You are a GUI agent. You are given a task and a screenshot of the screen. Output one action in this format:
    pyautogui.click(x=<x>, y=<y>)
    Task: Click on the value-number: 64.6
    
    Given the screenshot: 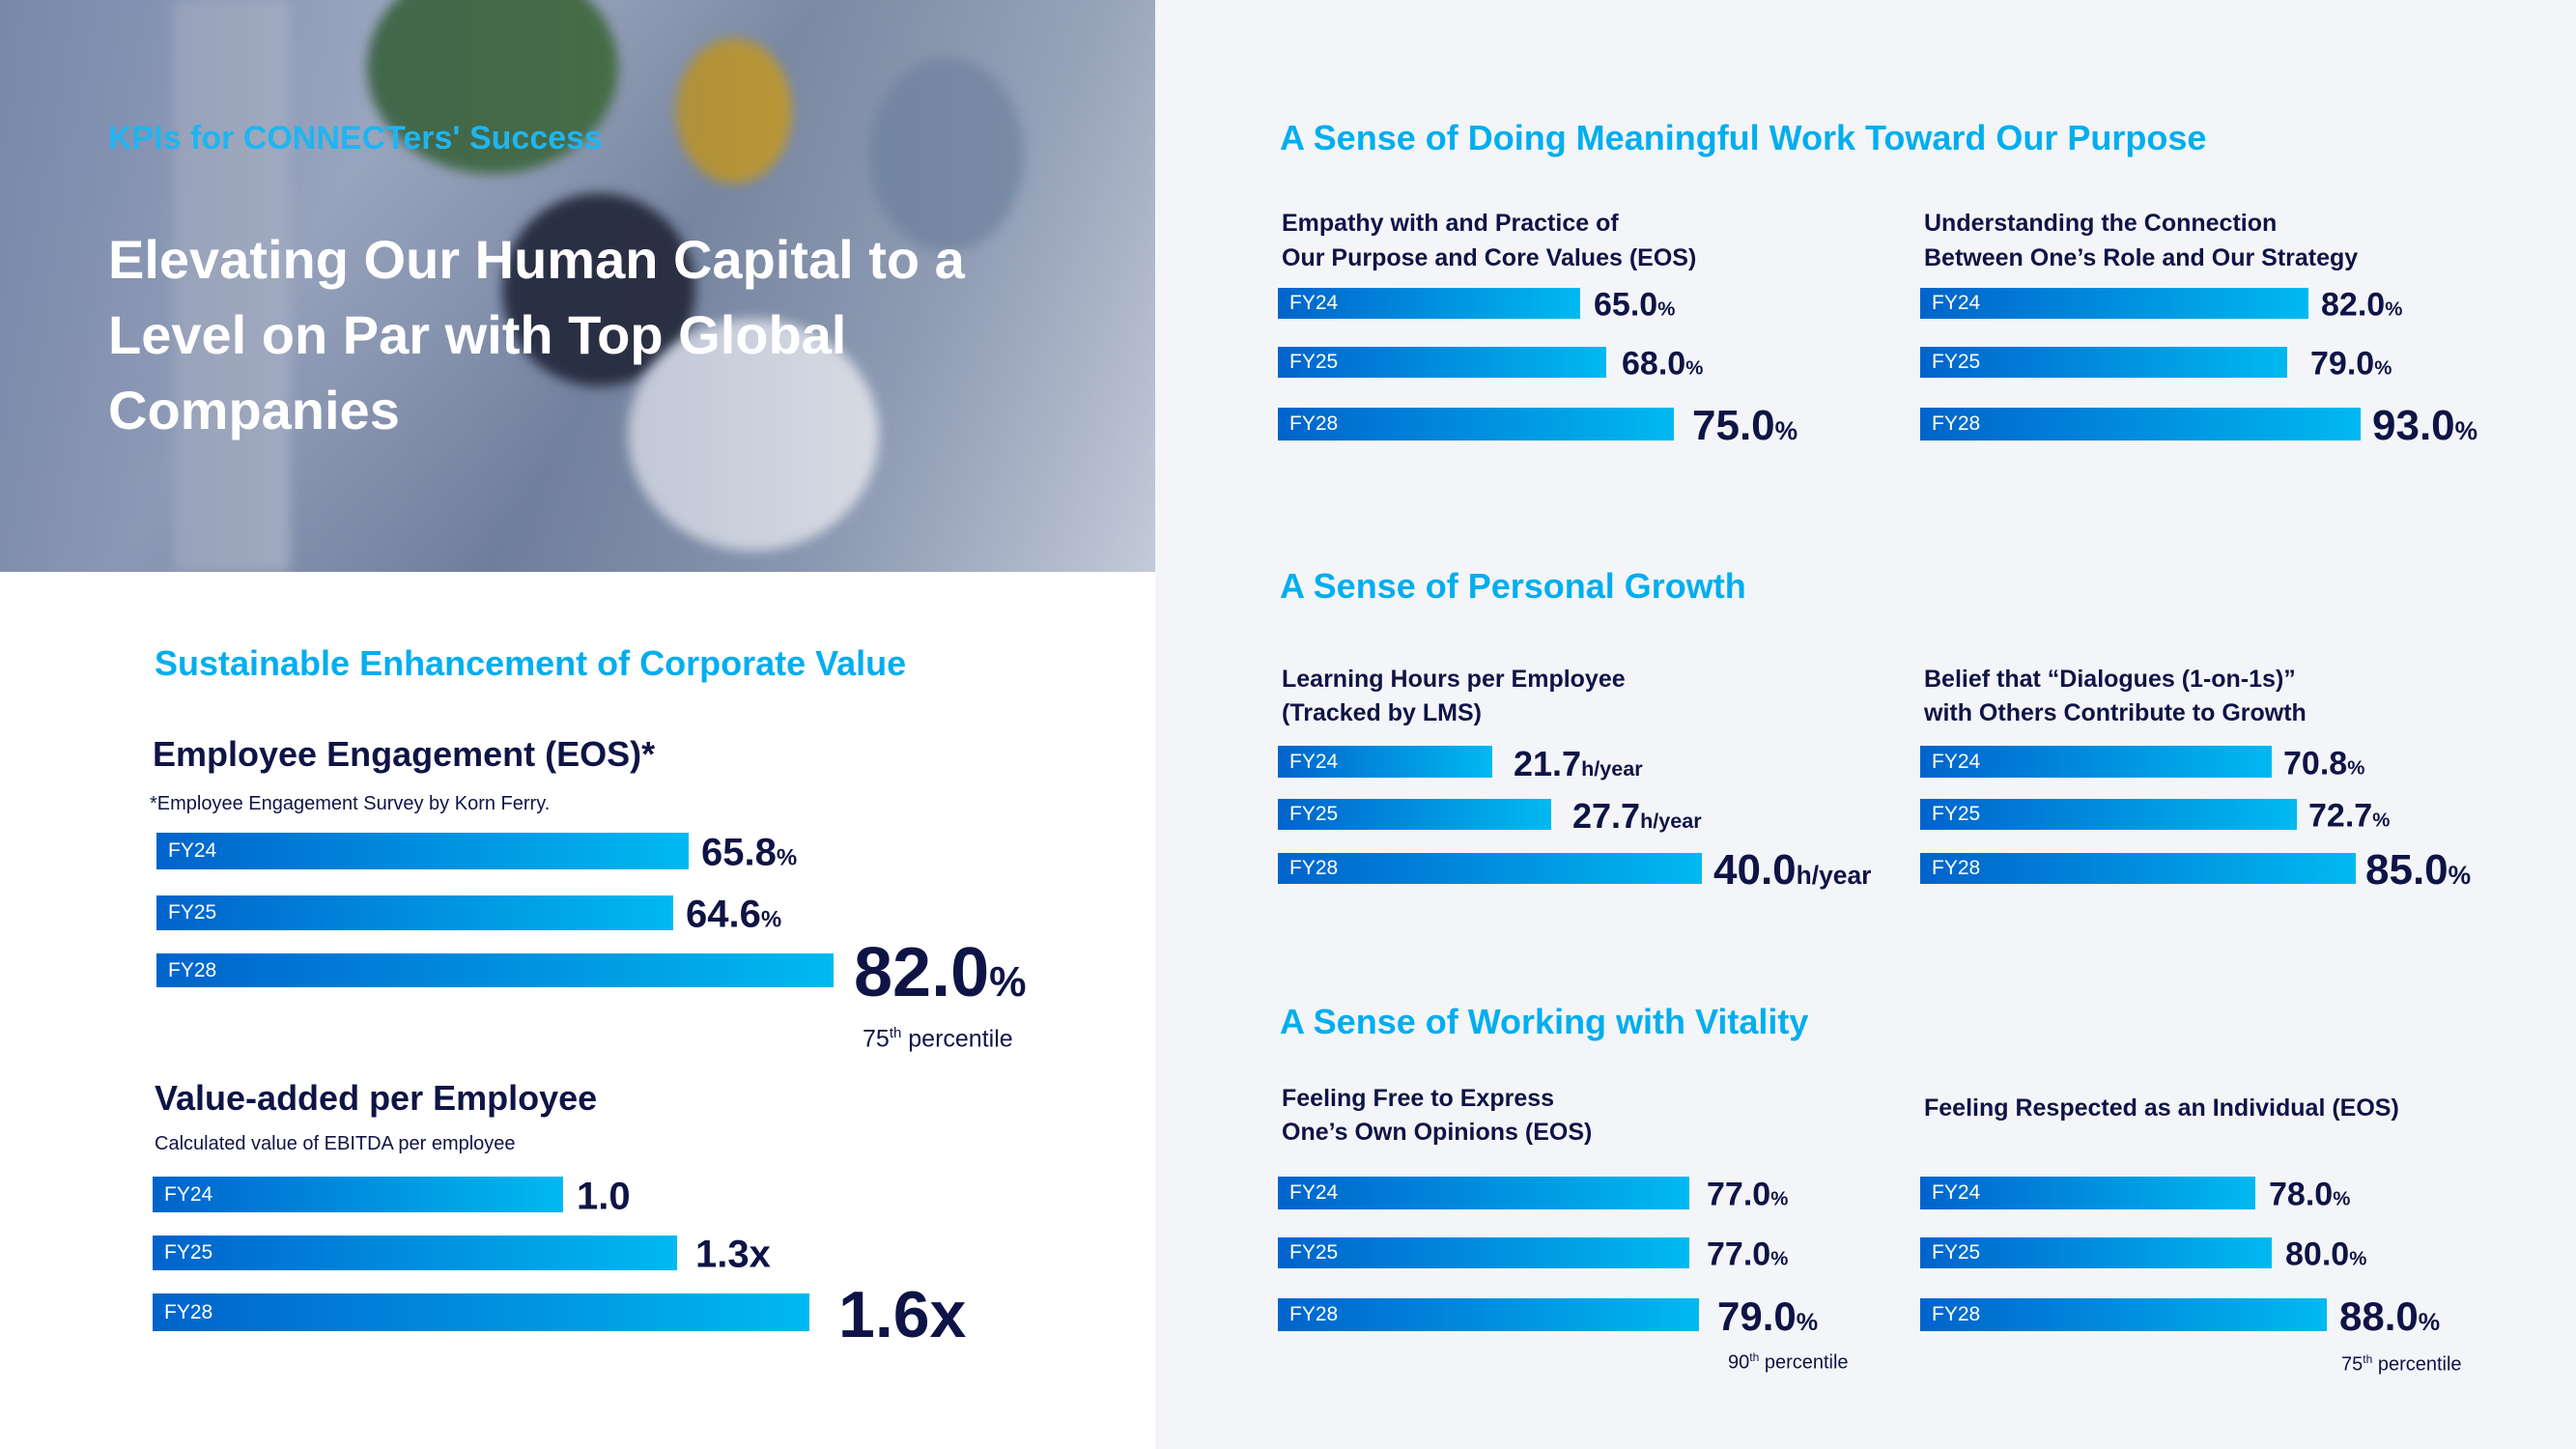 What is the action you would take?
    pyautogui.click(x=723, y=914)
    